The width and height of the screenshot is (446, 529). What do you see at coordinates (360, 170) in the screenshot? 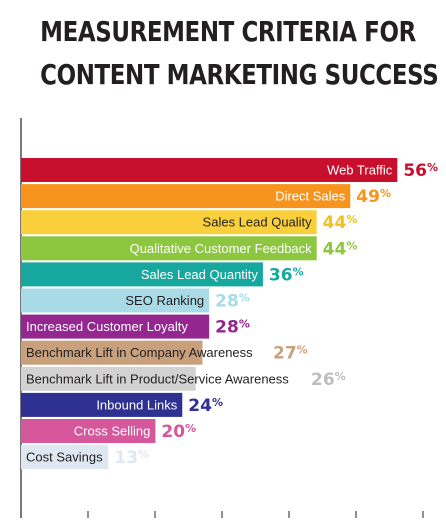
I see `bar-label: Web Traffic` at bounding box center [360, 170].